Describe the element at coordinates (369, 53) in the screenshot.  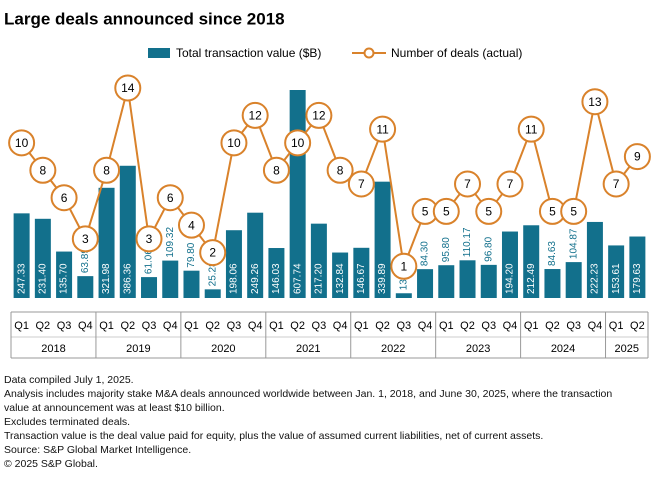
I see `legend-marker` at that location.